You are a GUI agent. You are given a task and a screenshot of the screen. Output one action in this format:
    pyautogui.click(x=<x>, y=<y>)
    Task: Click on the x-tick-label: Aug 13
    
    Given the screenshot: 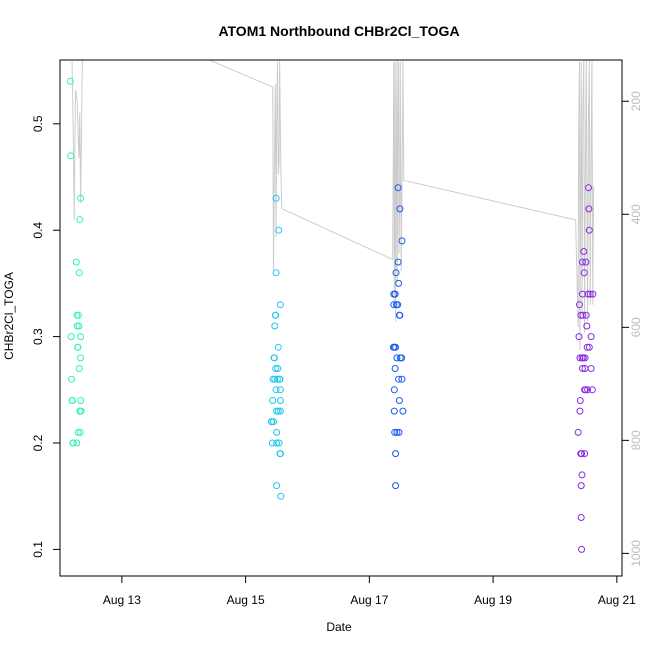 What is the action you would take?
    pyautogui.click(x=122, y=600)
    